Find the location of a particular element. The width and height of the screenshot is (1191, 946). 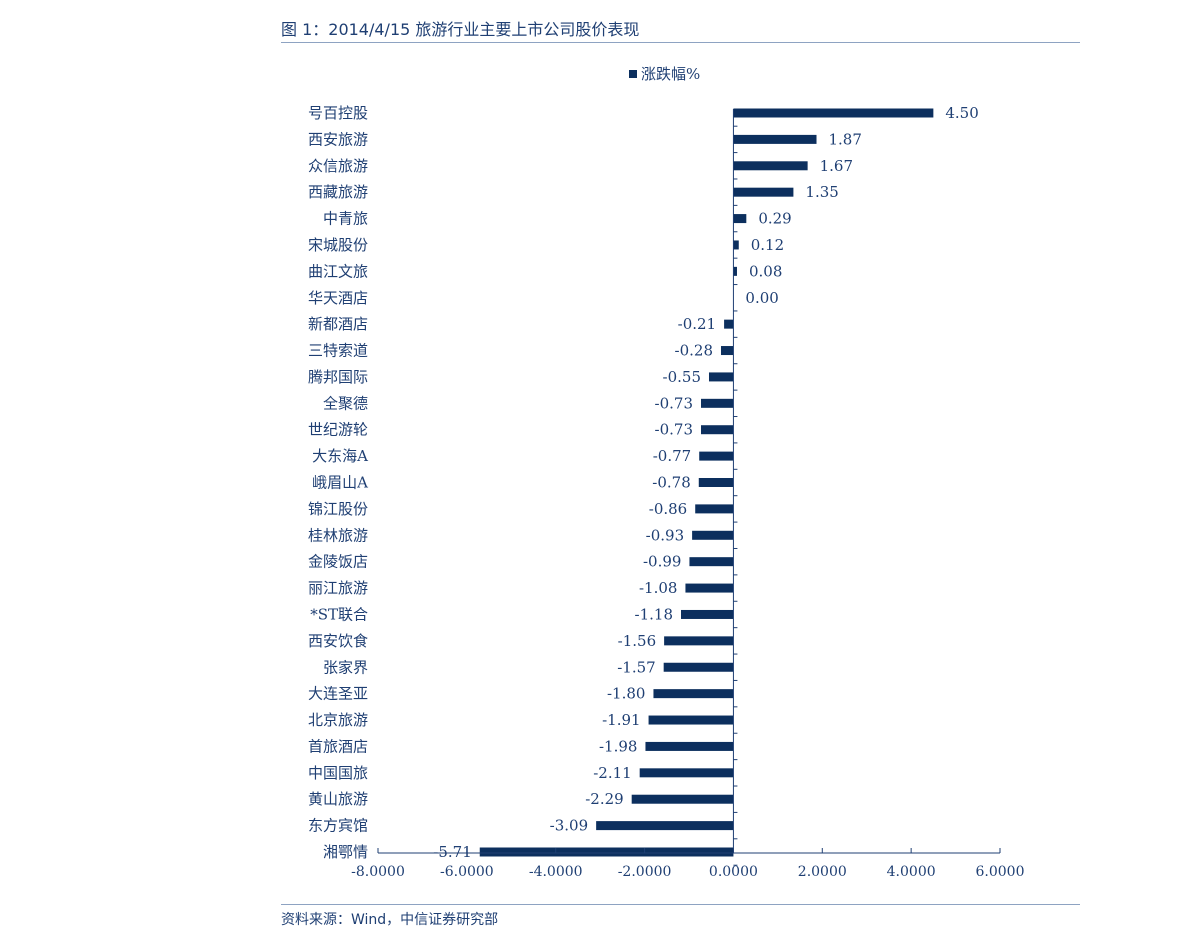

x-tick-label: -8.0000 is located at coordinates (378, 872).